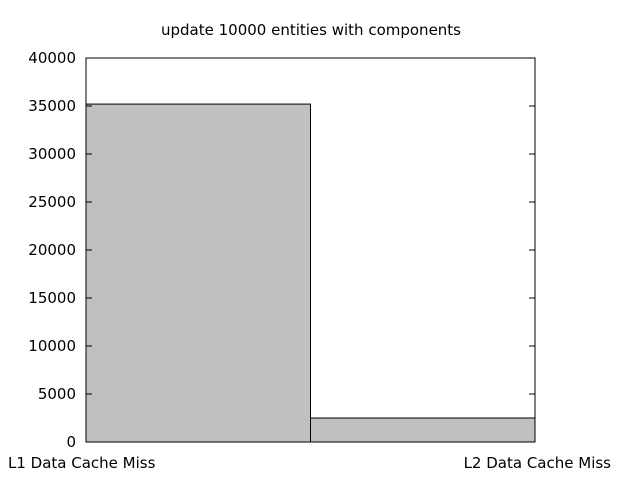 This screenshot has width=640, height=480. Describe the element at coordinates (52, 58) in the screenshot. I see `y-tick-label: 40000` at that location.